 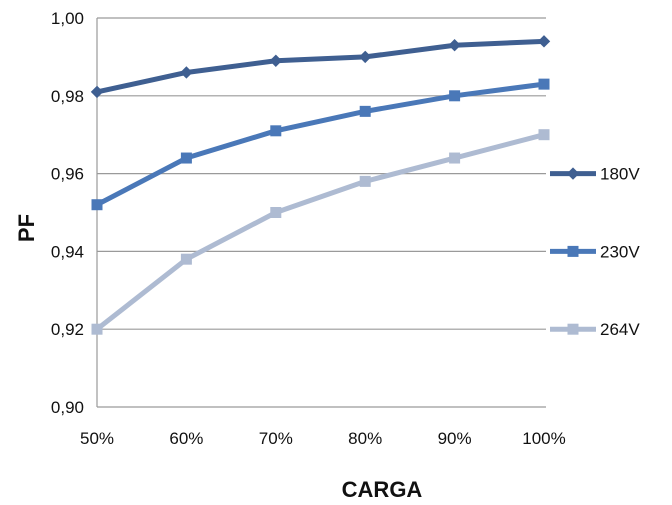 What do you see at coordinates (97, 438) in the screenshot?
I see `x-tick-label: 50%` at bounding box center [97, 438].